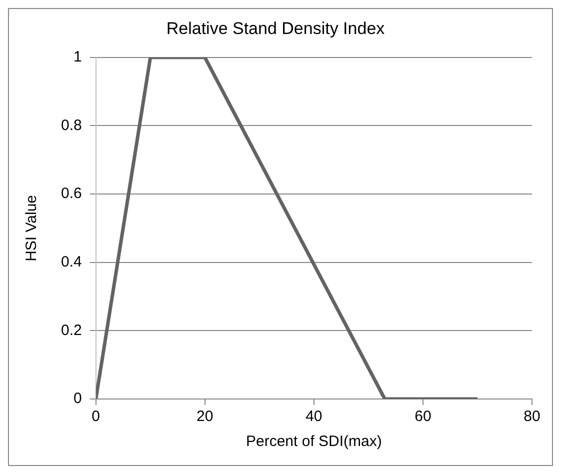 This screenshot has width=561, height=474. I want to click on x-tick-label: 0, so click(96, 417).